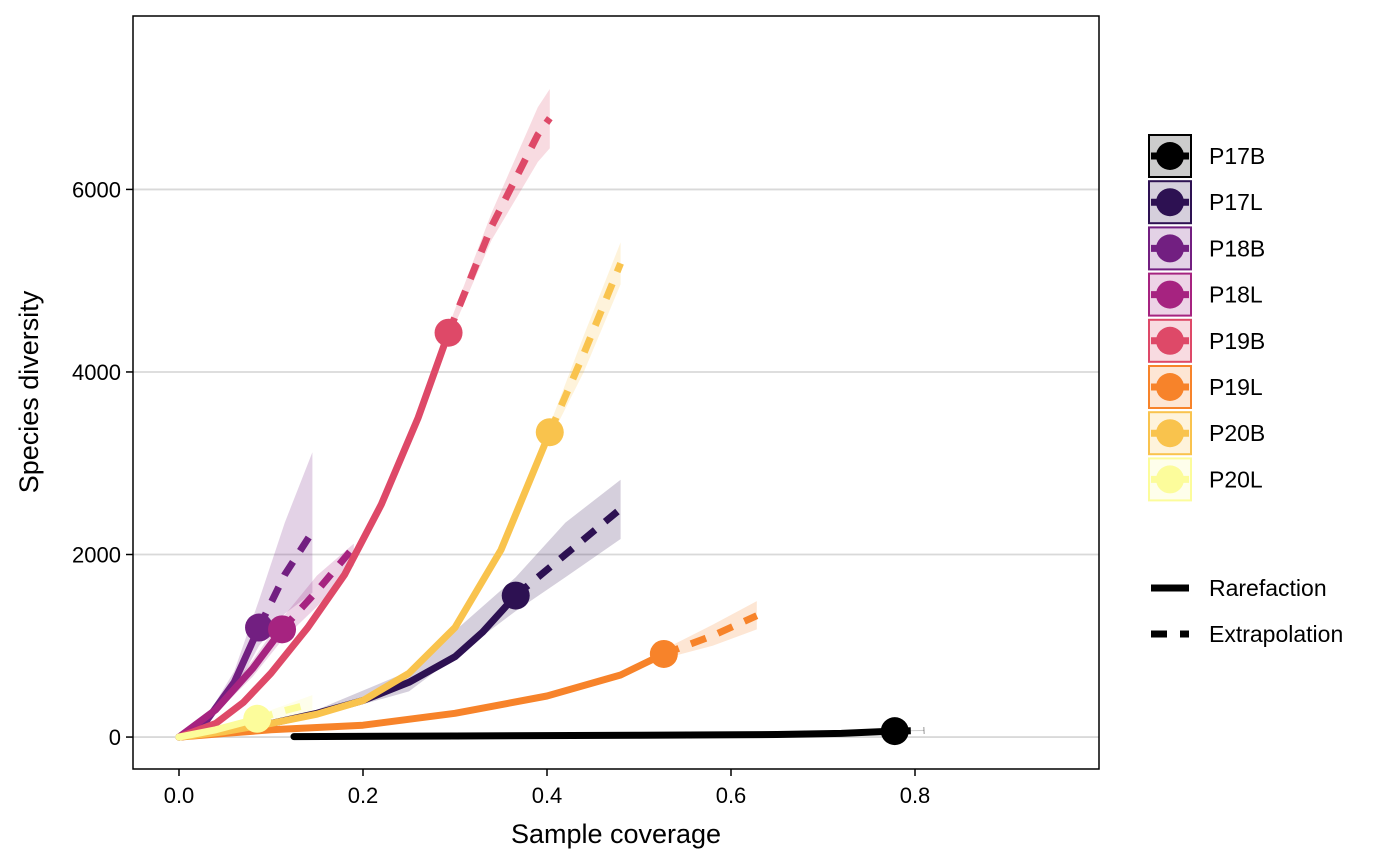 The width and height of the screenshot is (1400, 865). What do you see at coordinates (179, 795) in the screenshot?
I see `x-tick-label: 0.0` at bounding box center [179, 795].